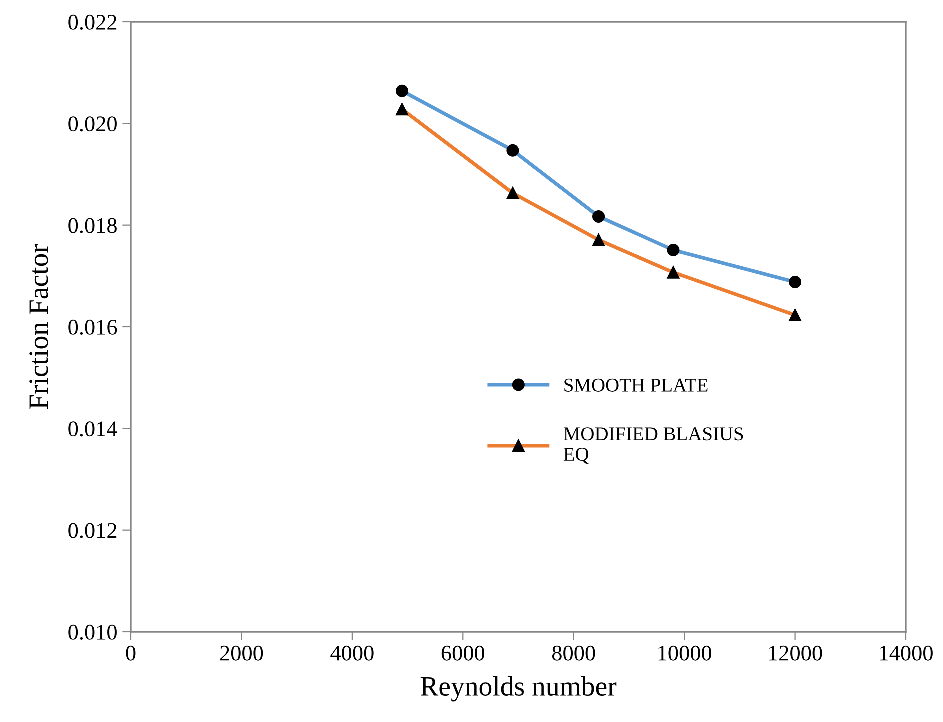  What do you see at coordinates (131, 653) in the screenshot?
I see `x-tick-label: 0` at bounding box center [131, 653].